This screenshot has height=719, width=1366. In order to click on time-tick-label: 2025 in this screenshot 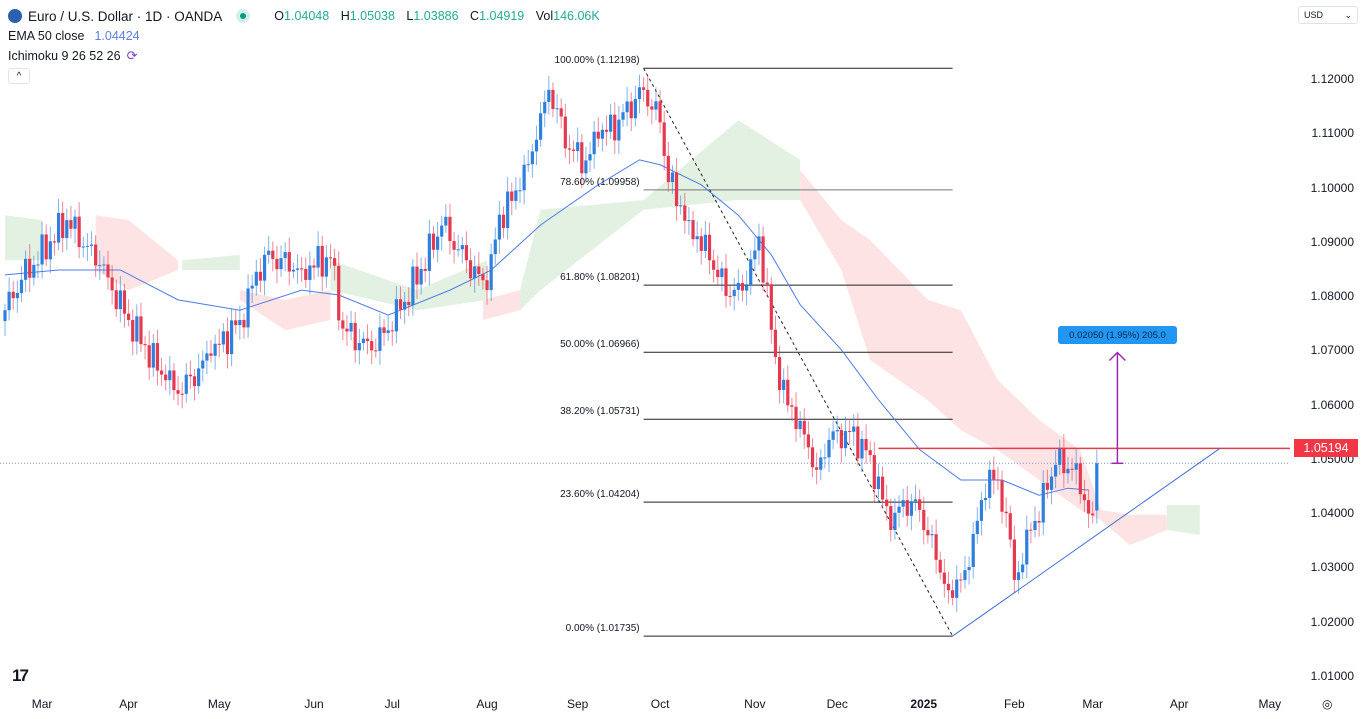, I will do `click(924, 704)`.